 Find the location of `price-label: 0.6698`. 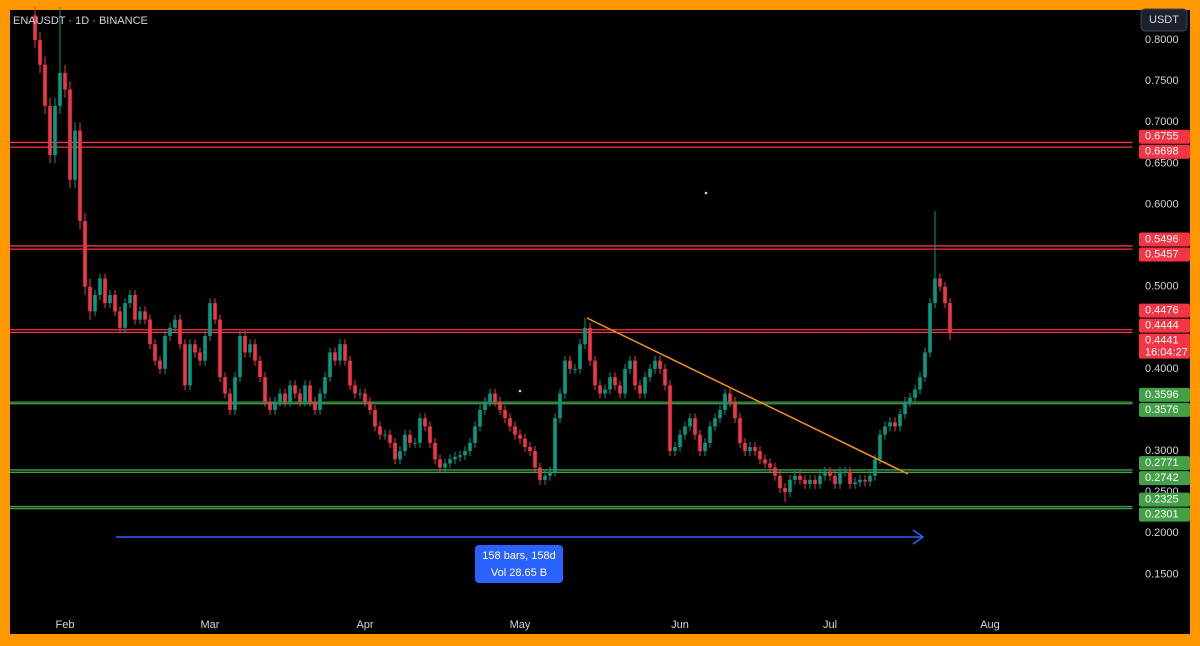

price-label: 0.6698 is located at coordinates (1162, 152).